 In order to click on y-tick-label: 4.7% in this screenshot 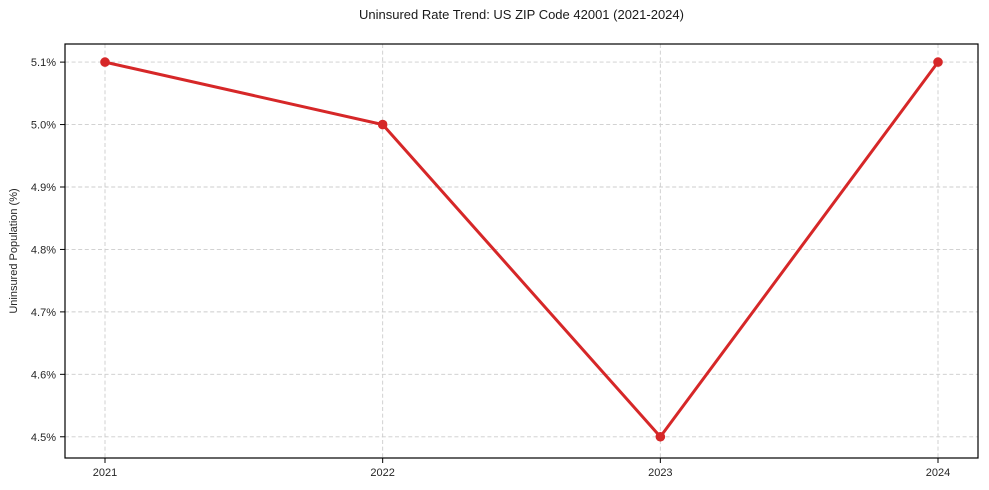, I will do `click(43, 313)`.